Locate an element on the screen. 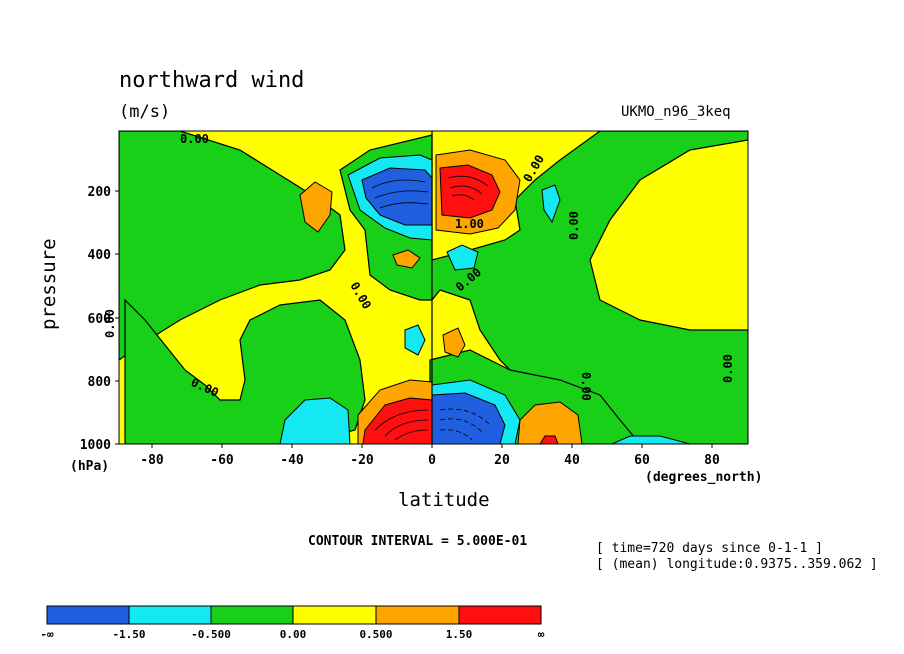  x-tick-label: 60 is located at coordinates (642, 460).